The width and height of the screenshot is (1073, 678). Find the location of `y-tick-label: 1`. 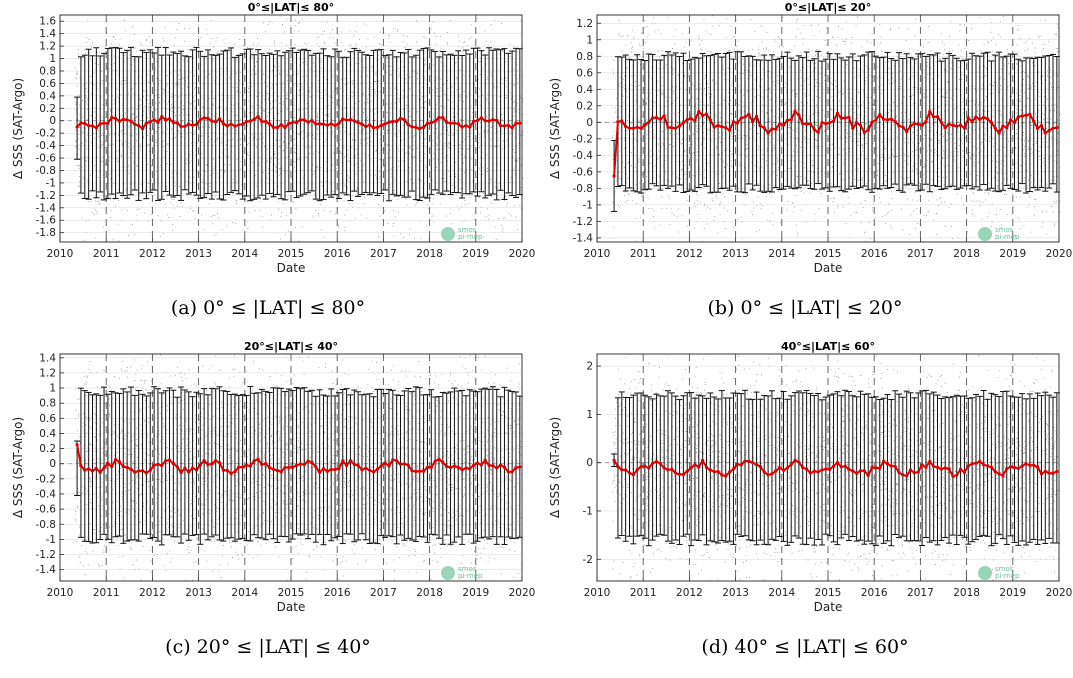

y-tick-label: 1 is located at coordinates (589, 415).